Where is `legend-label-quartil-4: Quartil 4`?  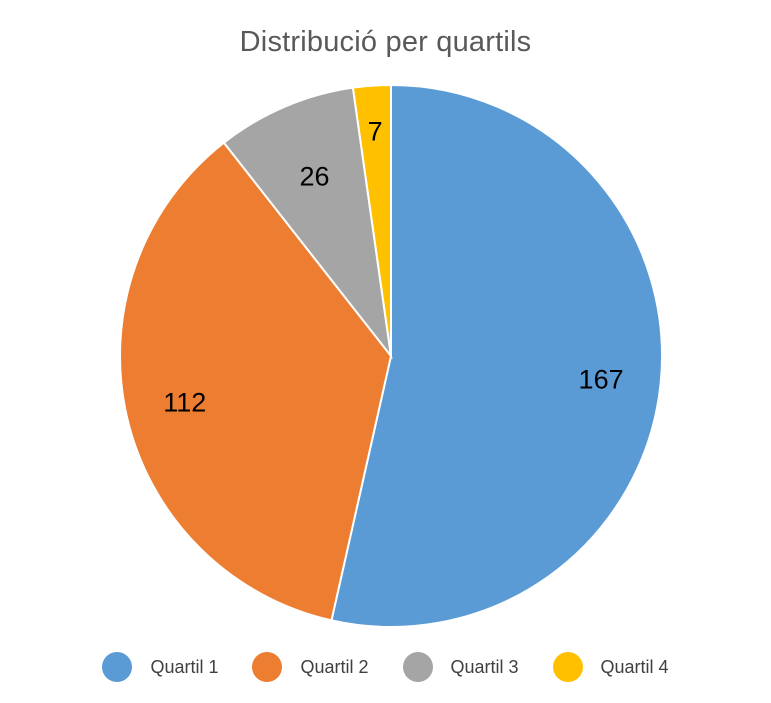 legend-label-quartil-4: Quartil 4 is located at coordinates (634, 666).